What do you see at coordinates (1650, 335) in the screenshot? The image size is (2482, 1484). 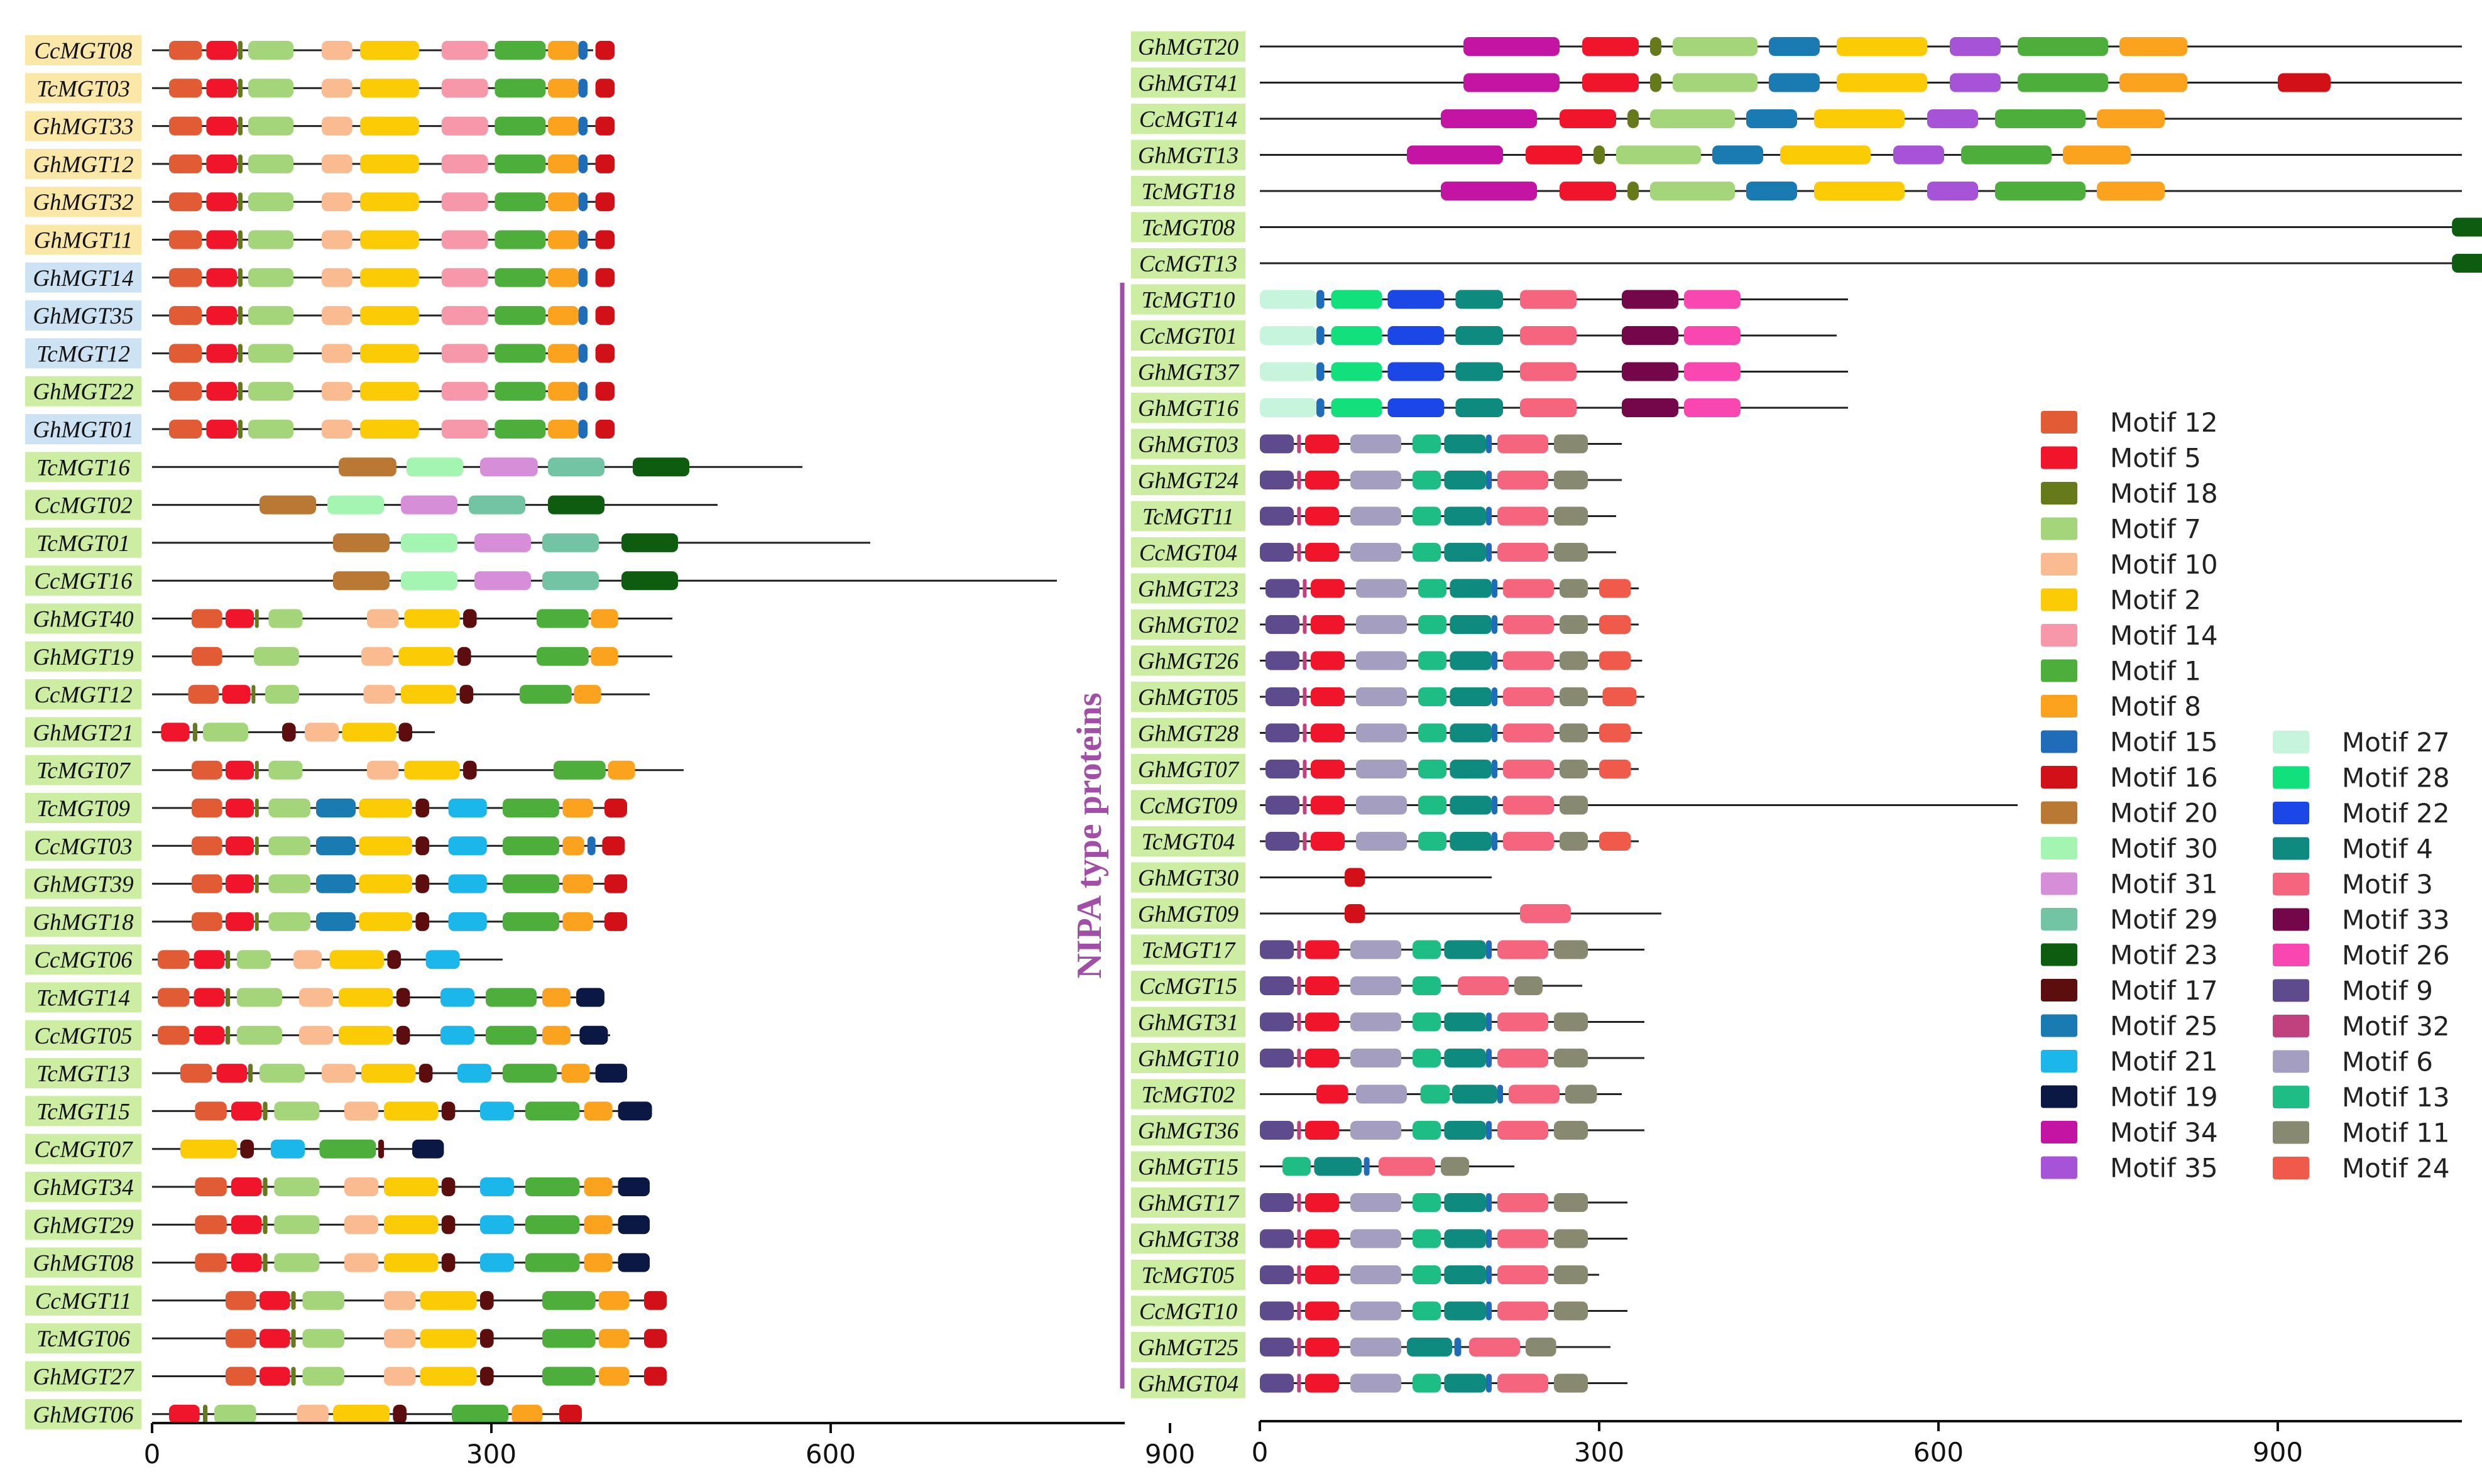 I see `motif-box-m33` at bounding box center [1650, 335].